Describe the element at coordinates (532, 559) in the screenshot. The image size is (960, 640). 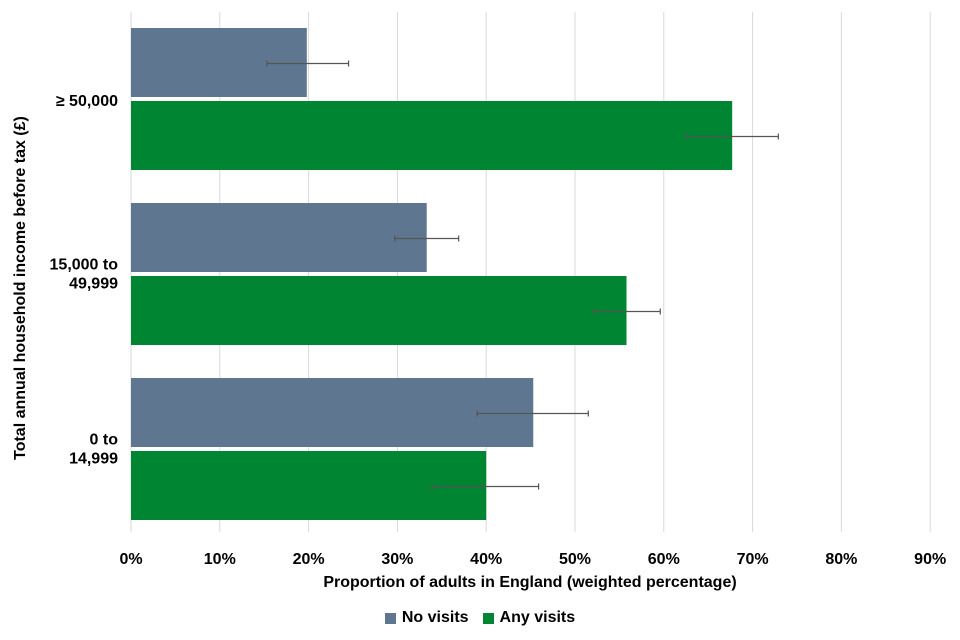
I see `x-axis-ticks: 0% 10% 20% 30% 40% 50% 60% 70% 80% 90%` at that location.